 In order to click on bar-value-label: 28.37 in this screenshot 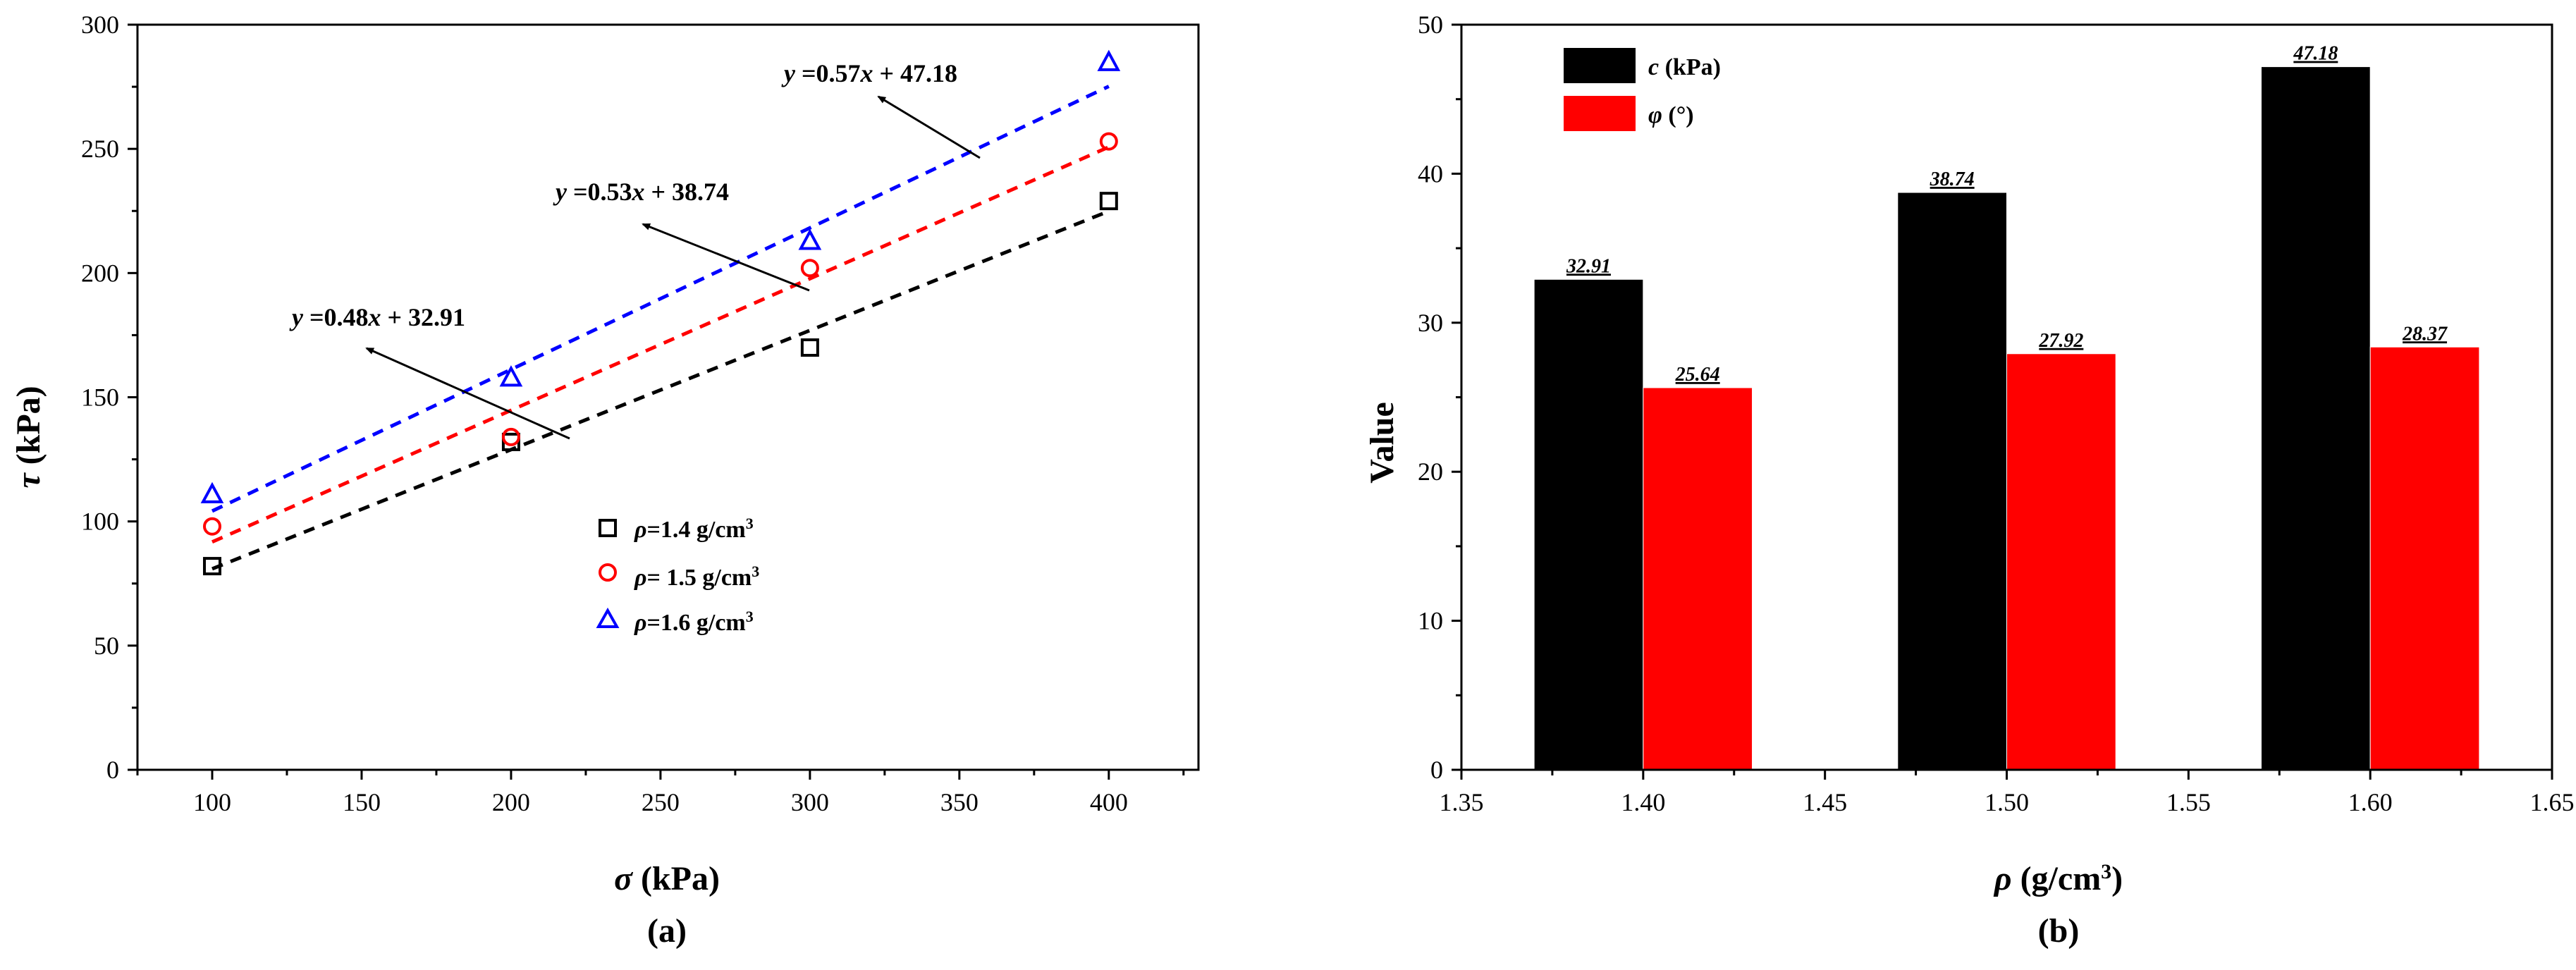, I will do `click(2425, 334)`.